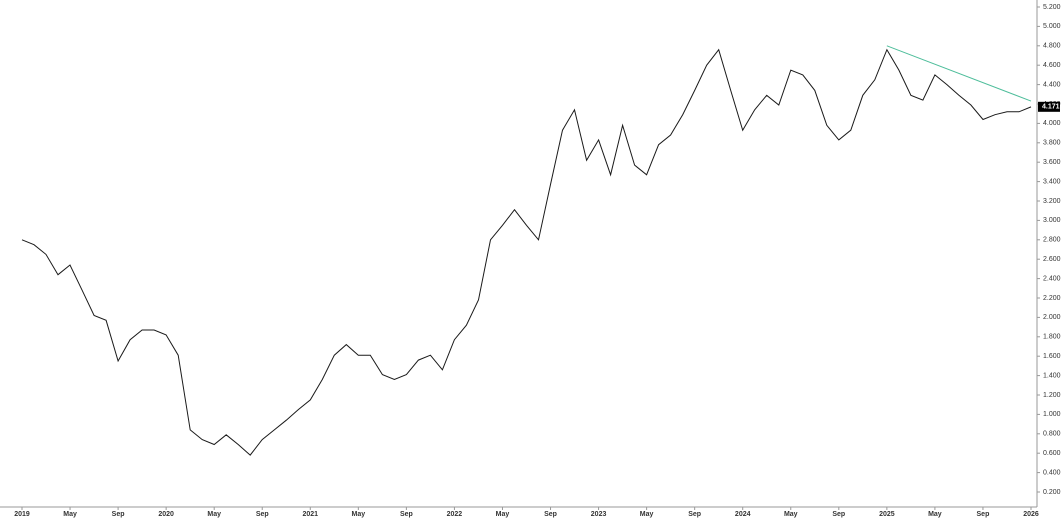 The width and height of the screenshot is (1061, 519). Describe the element at coordinates (1052, 65) in the screenshot. I see `y-tick-label: 4.600` at that location.